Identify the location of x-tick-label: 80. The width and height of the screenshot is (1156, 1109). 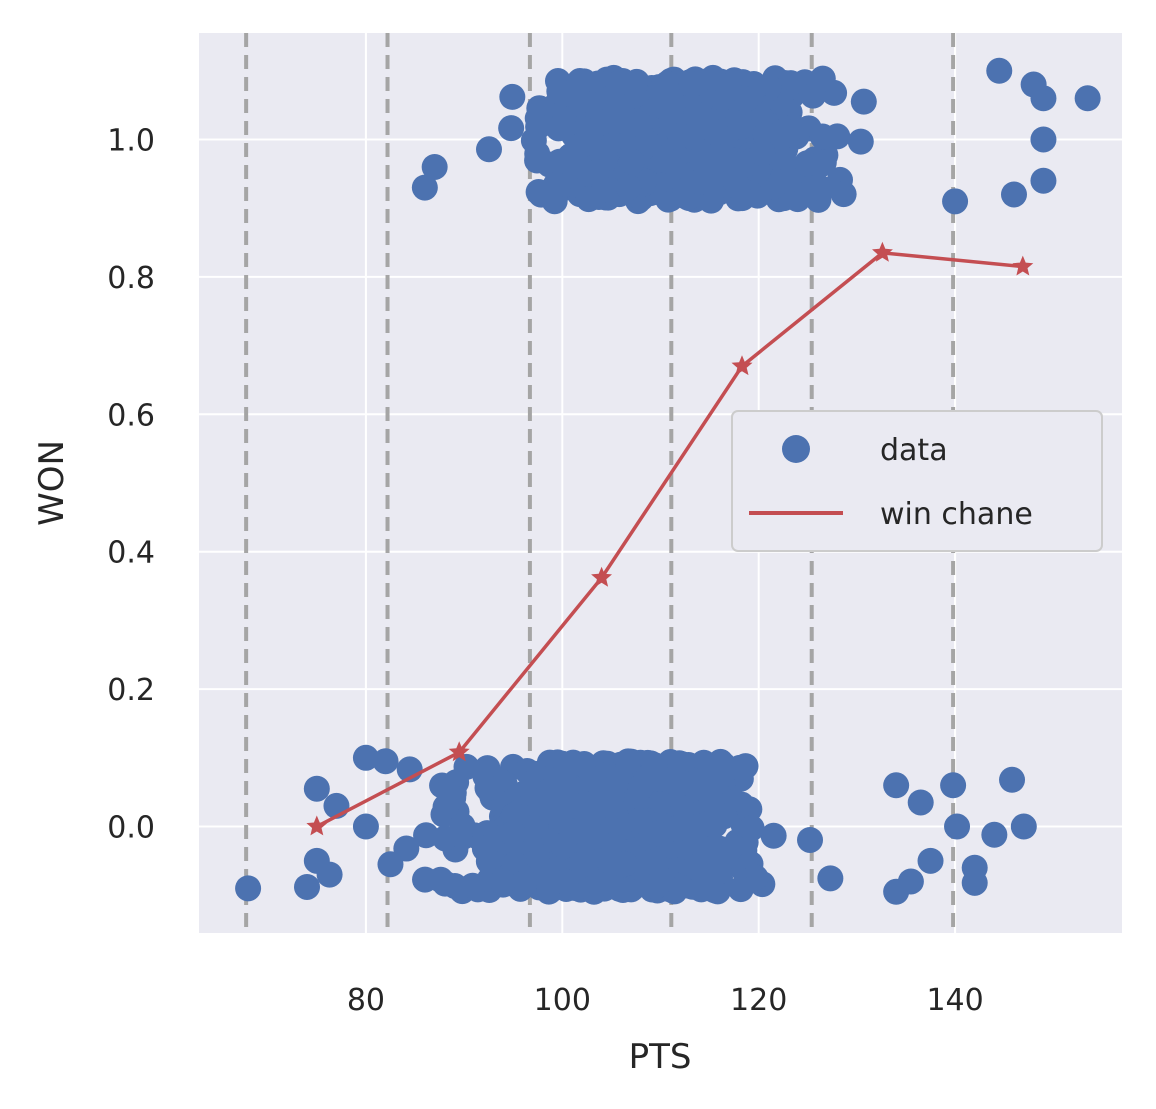
(366, 1000).